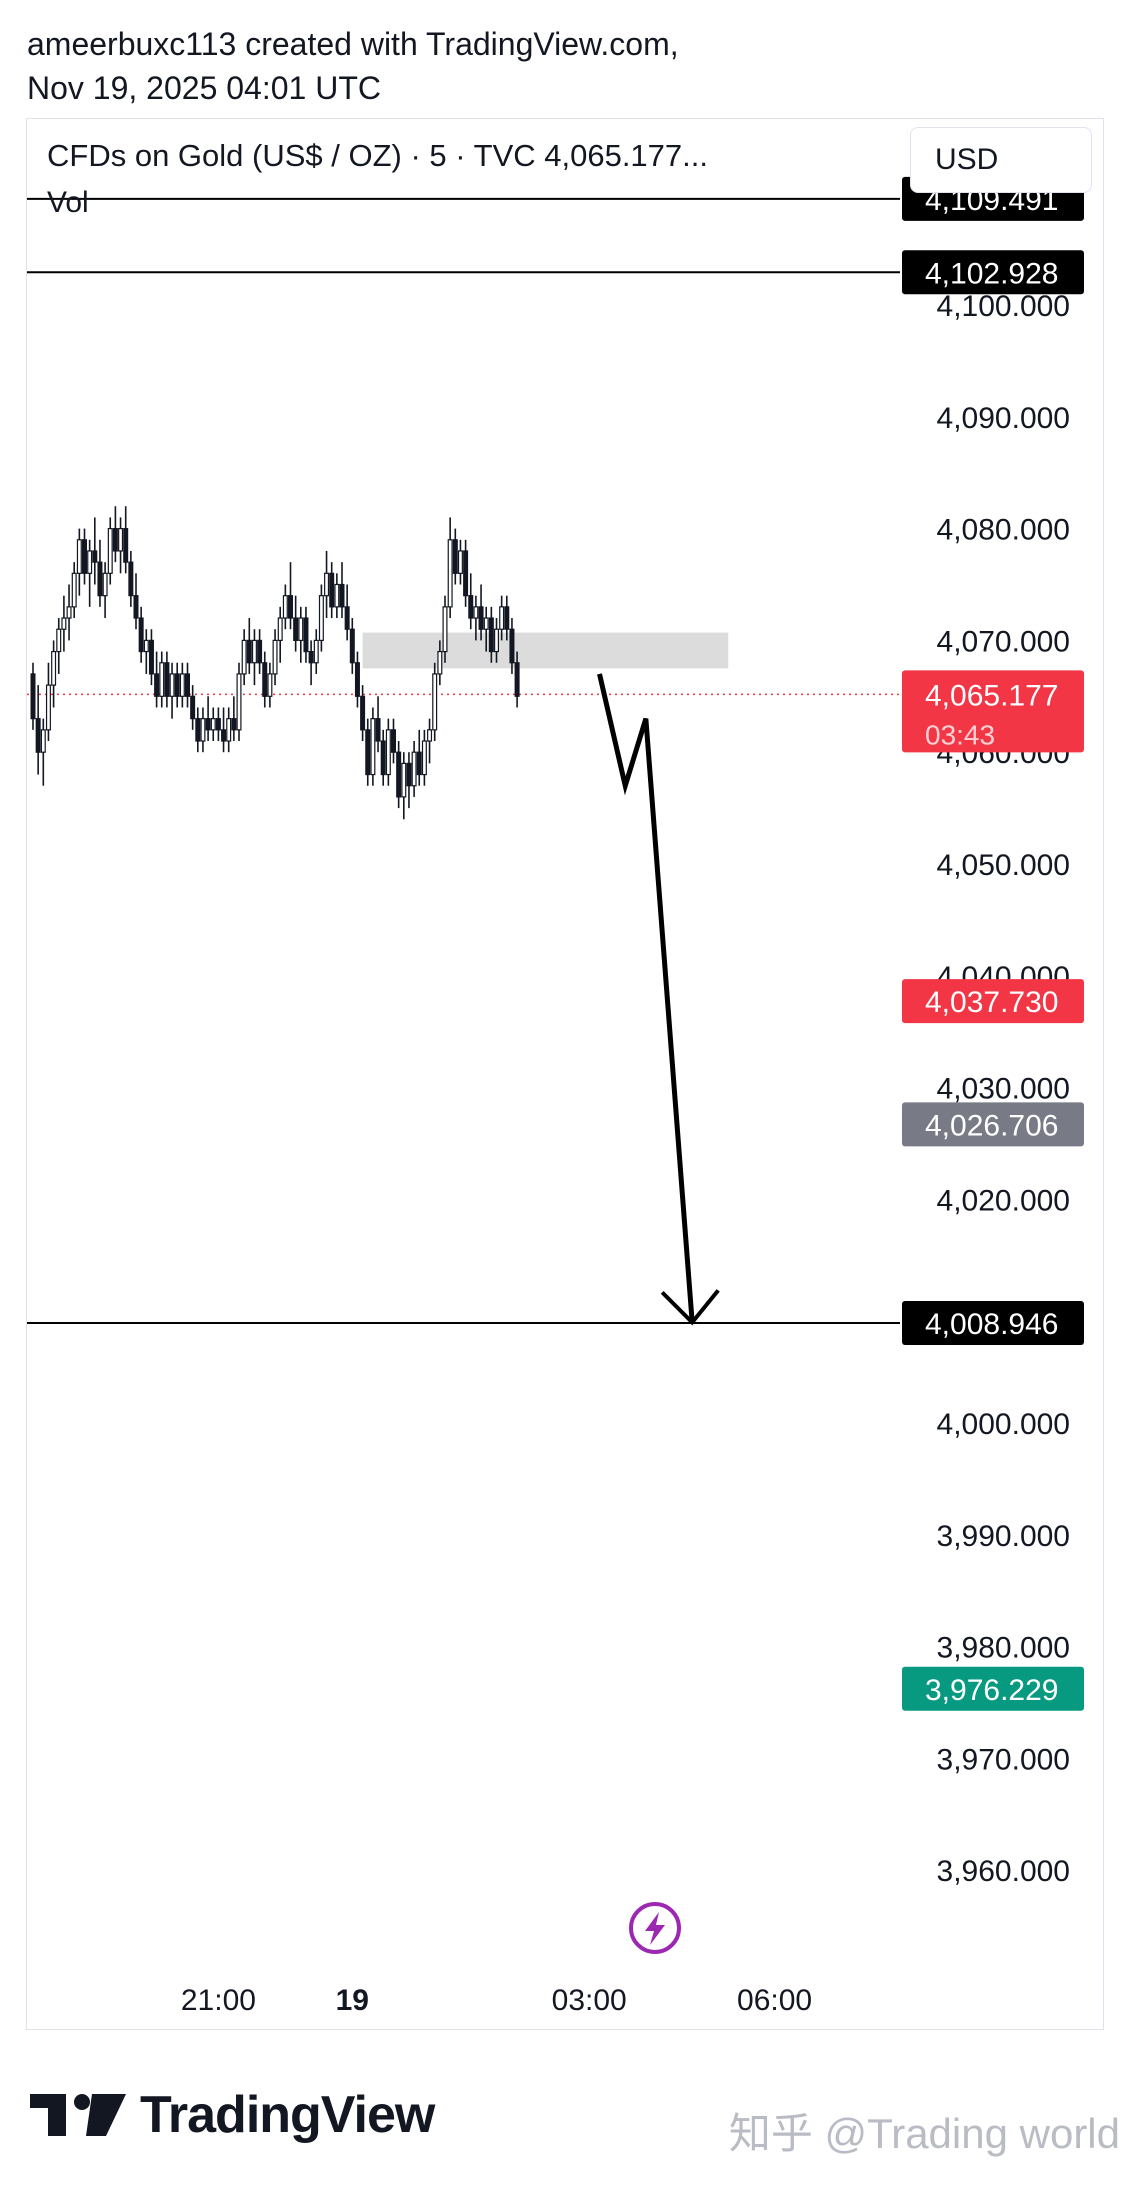 This screenshot has height=2193, width=1130. What do you see at coordinates (774, 2000) in the screenshot?
I see `x-tick-label: 06:00` at bounding box center [774, 2000].